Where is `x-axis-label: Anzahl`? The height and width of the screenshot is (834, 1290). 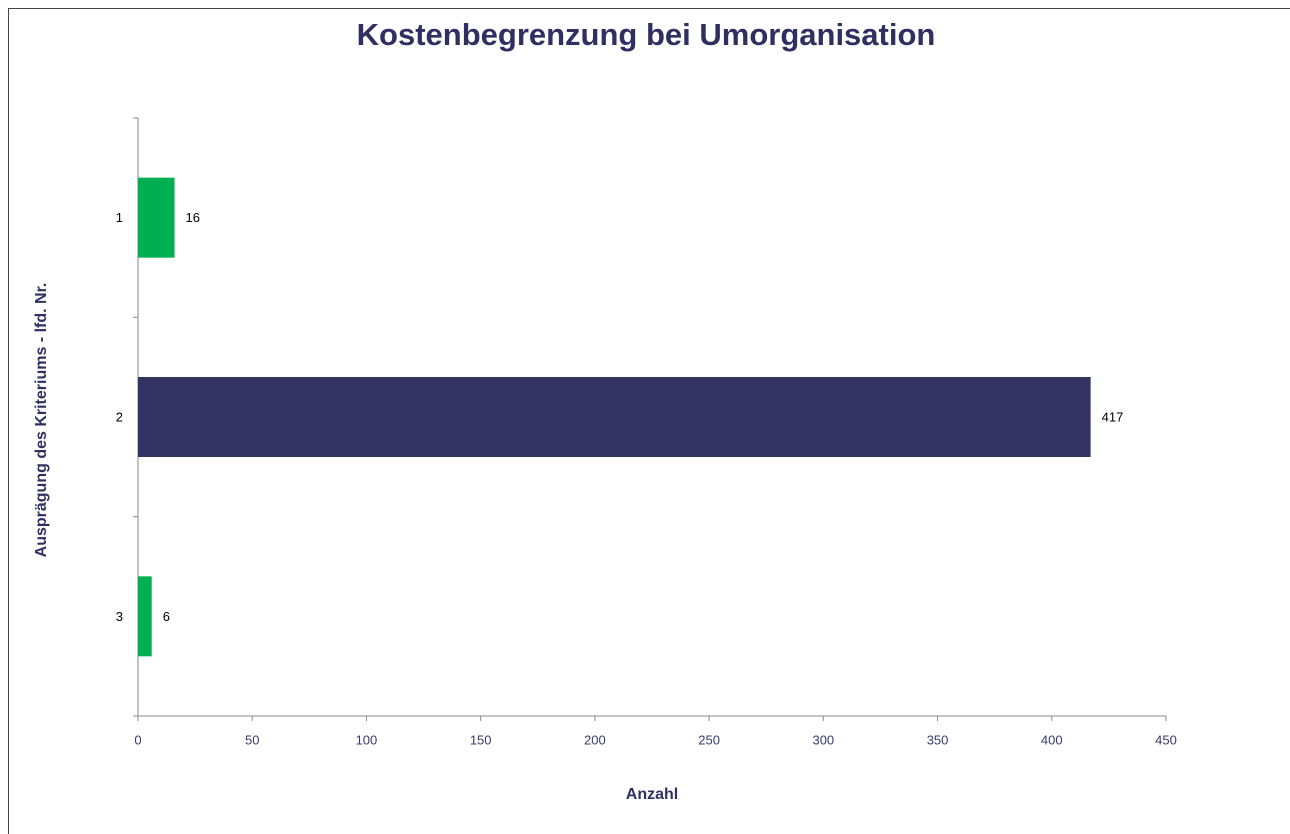 x-axis-label: Anzahl is located at coordinates (652, 794).